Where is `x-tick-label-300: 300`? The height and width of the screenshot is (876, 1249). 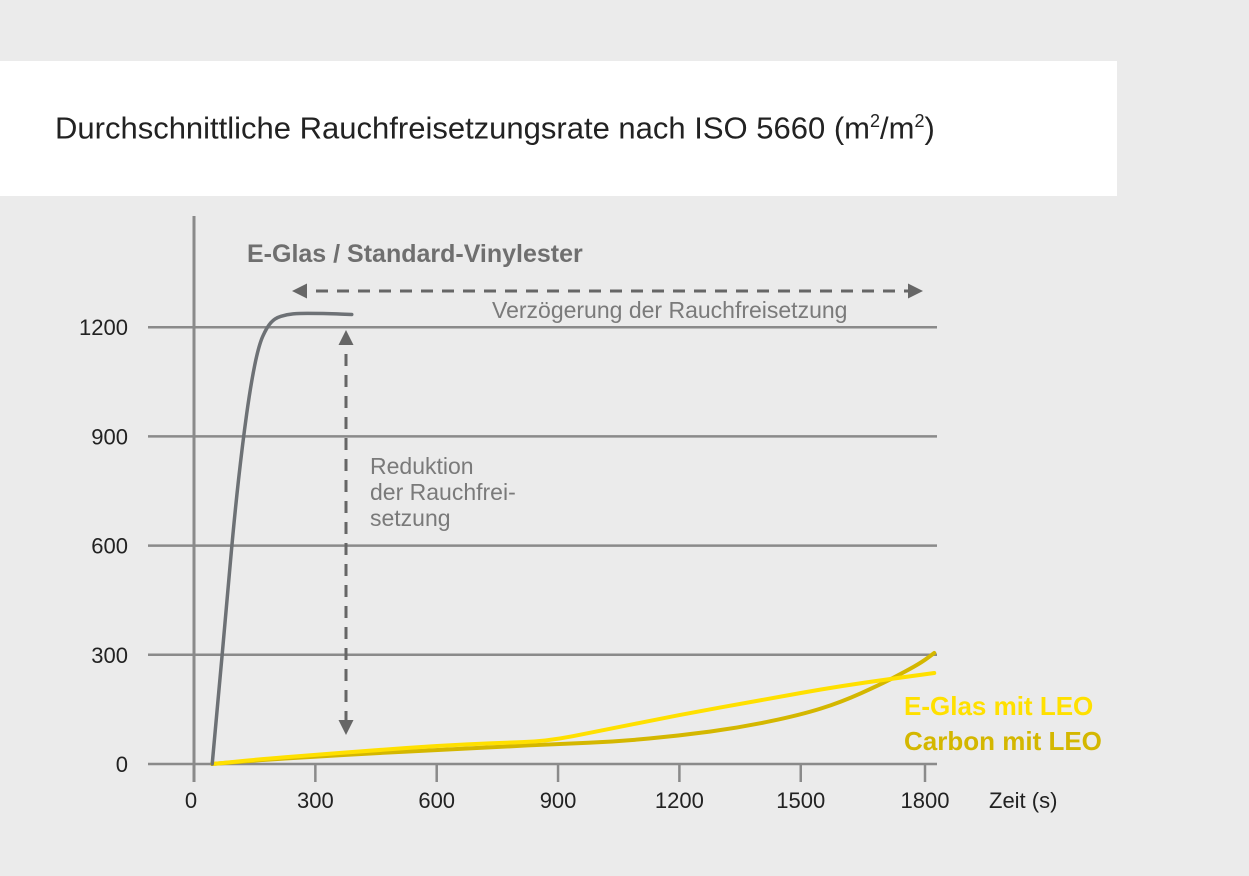
x-tick-label-300: 300 is located at coordinates (315, 800).